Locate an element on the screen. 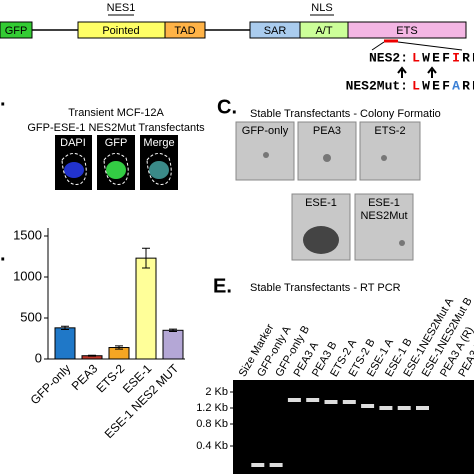 The image size is (474, 474). y-tick-label: 500 is located at coordinates (31, 316).